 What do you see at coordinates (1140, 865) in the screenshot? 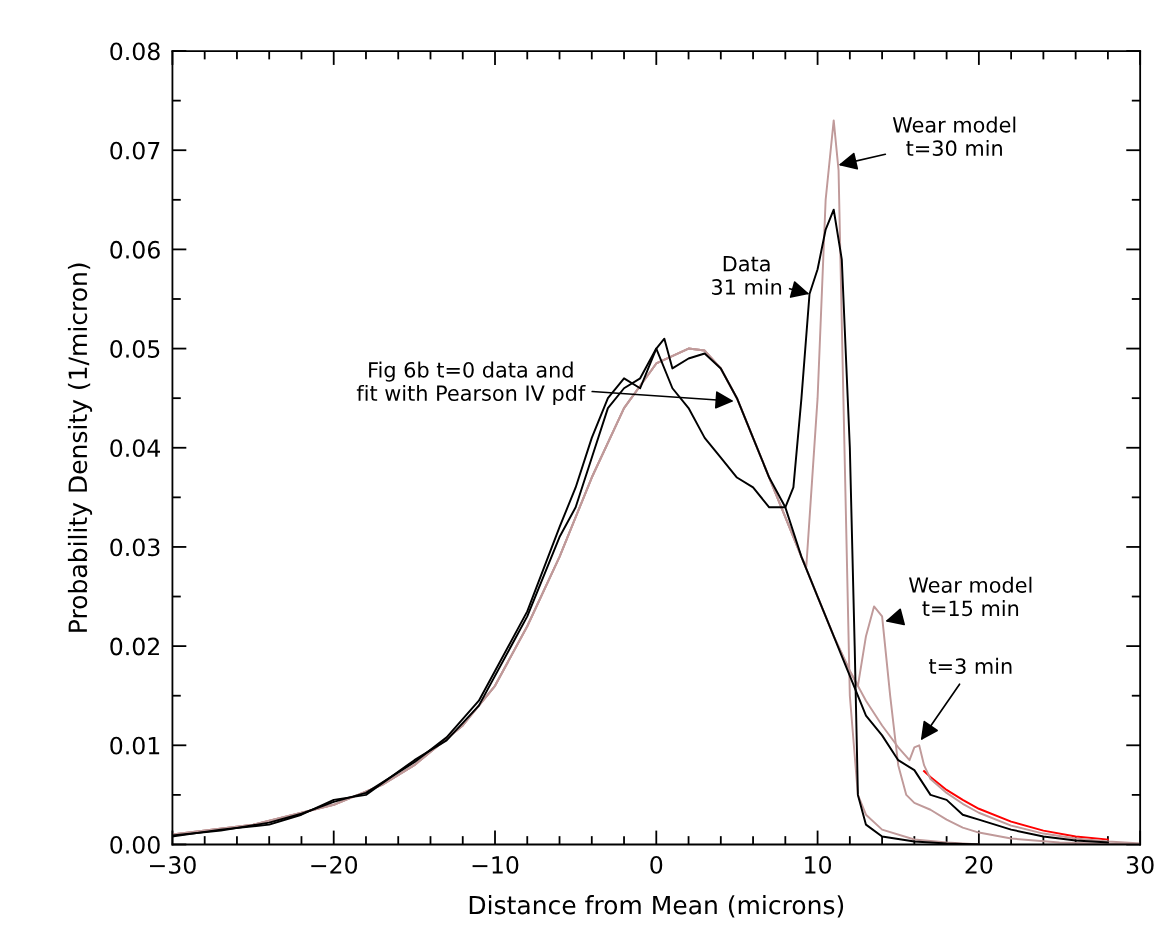
I see `x-tick-label: 30` at bounding box center [1140, 865].